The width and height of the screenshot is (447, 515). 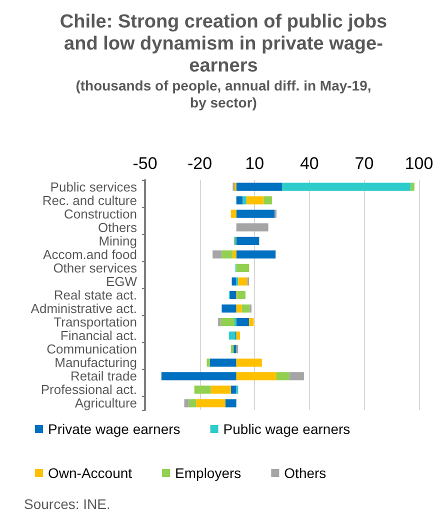 I want to click on legend-label: Private wage earners, so click(x=114, y=429).